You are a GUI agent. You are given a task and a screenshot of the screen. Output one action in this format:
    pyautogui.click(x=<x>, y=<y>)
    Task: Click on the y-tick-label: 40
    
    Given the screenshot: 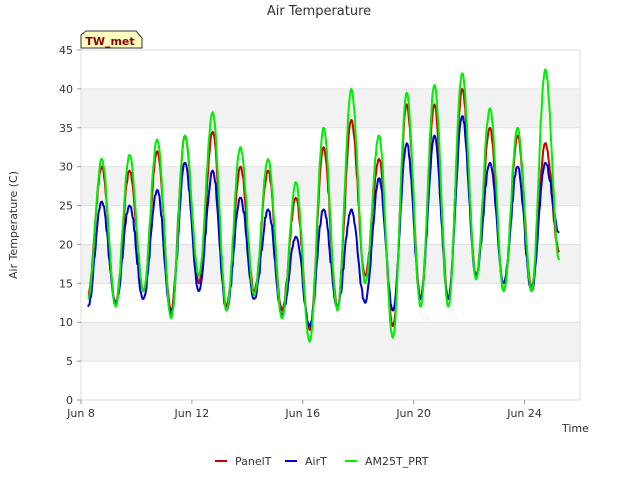 What is the action you would take?
    pyautogui.click(x=66, y=89)
    